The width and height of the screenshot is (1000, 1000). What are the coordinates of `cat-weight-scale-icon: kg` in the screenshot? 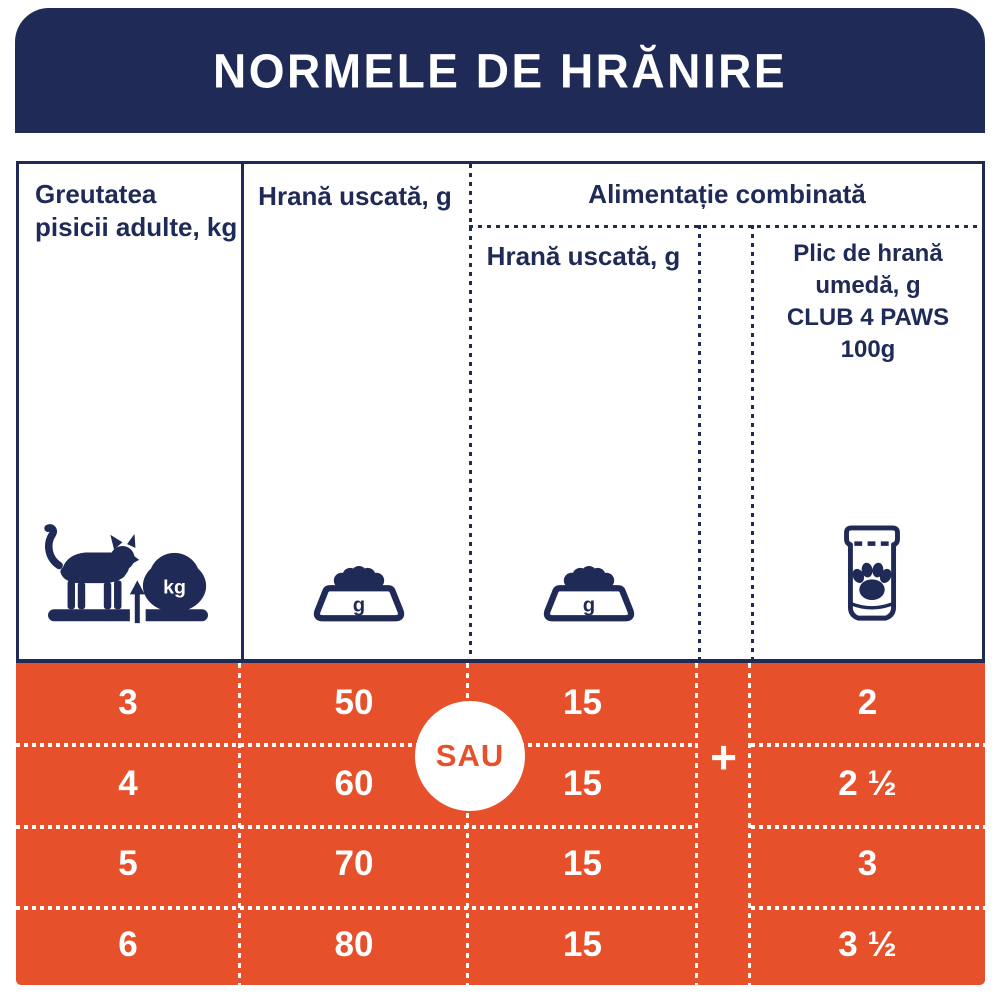 It's located at (128, 572).